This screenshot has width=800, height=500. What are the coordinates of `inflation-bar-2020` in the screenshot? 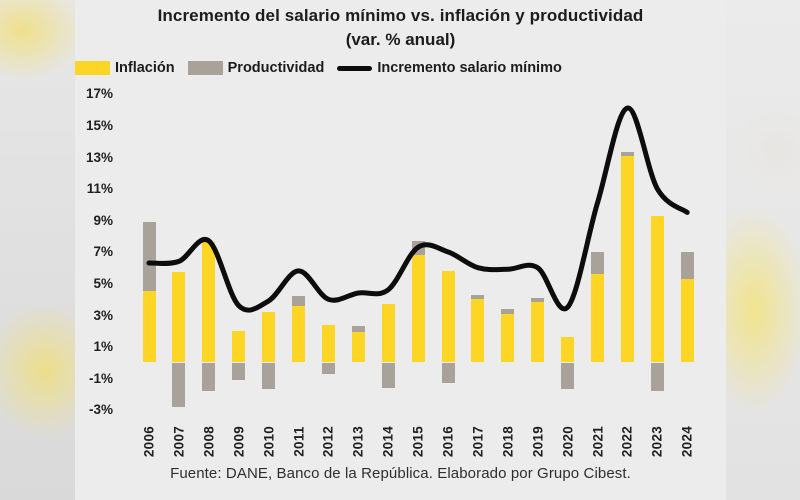 It's located at (568, 350).